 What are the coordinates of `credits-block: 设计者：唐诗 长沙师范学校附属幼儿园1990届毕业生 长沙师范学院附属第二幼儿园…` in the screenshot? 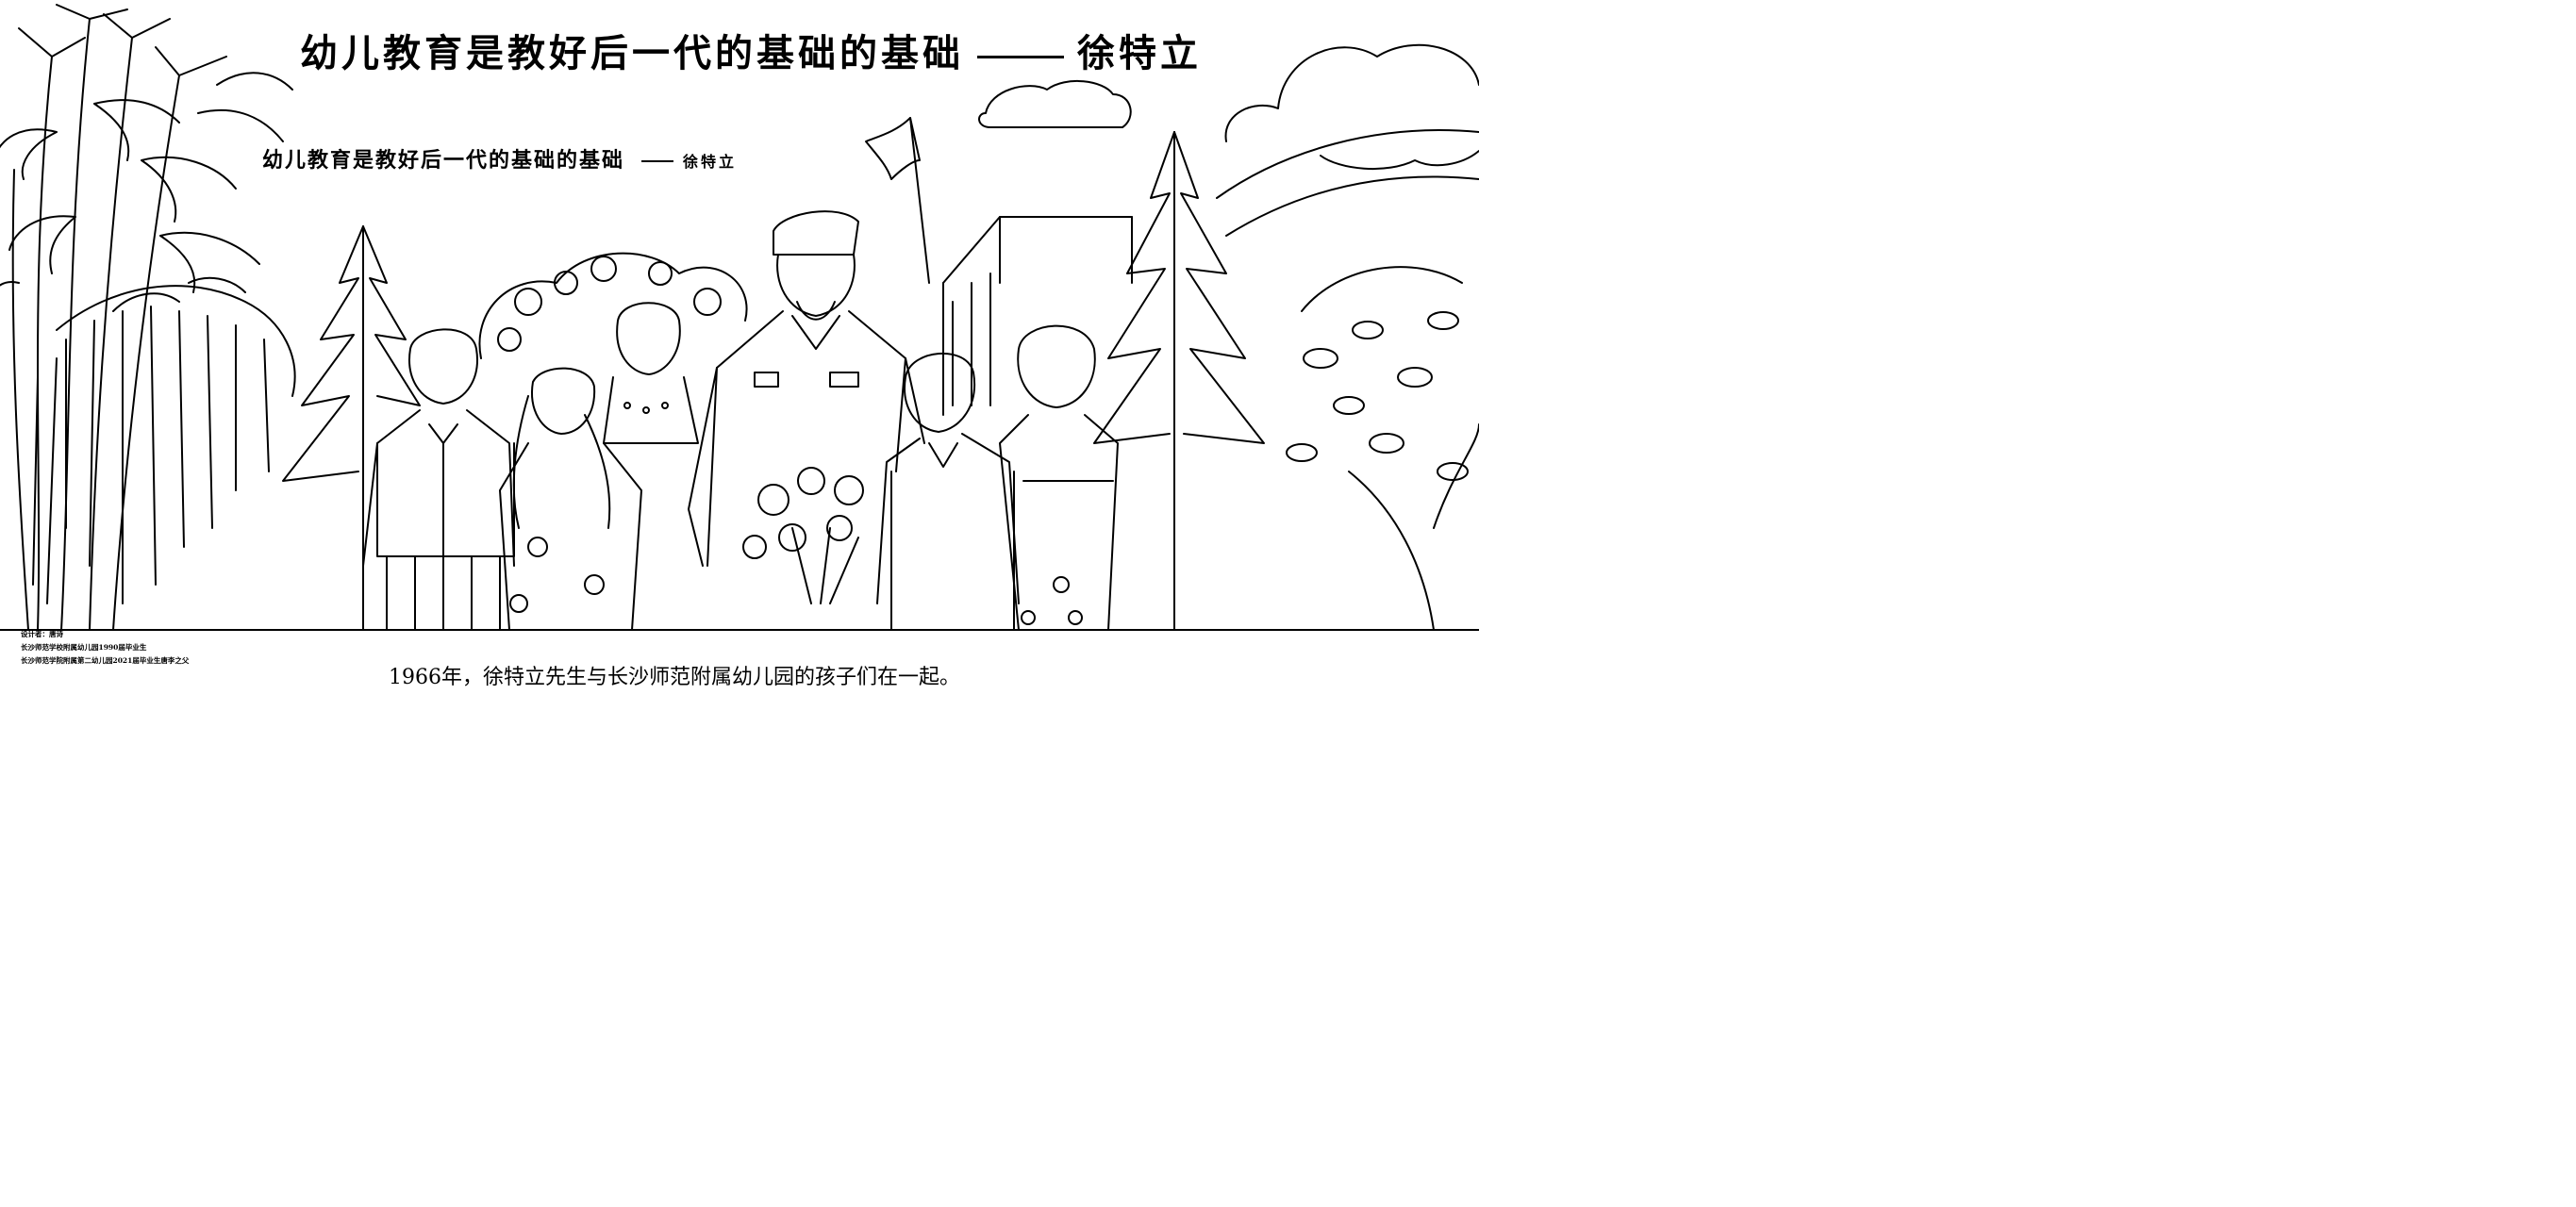 It's located at (143, 651).